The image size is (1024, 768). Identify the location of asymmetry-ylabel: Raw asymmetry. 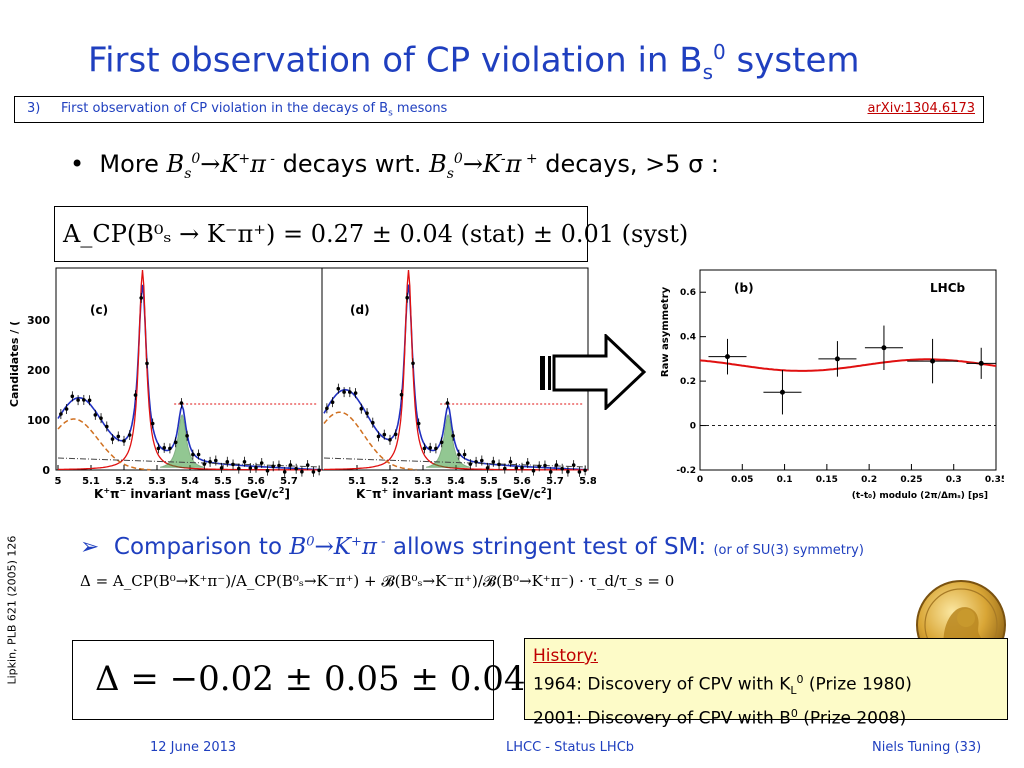
(665, 331).